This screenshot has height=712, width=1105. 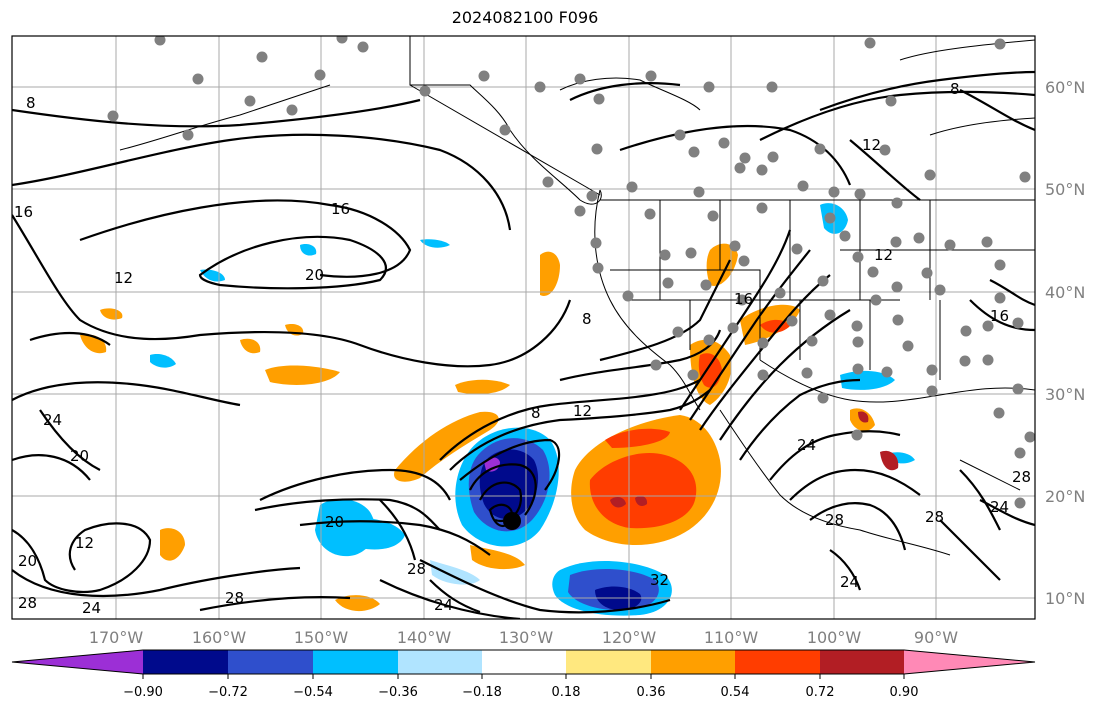 What do you see at coordinates (321, 637) in the screenshot?
I see `lon-label: 150°W` at bounding box center [321, 637].